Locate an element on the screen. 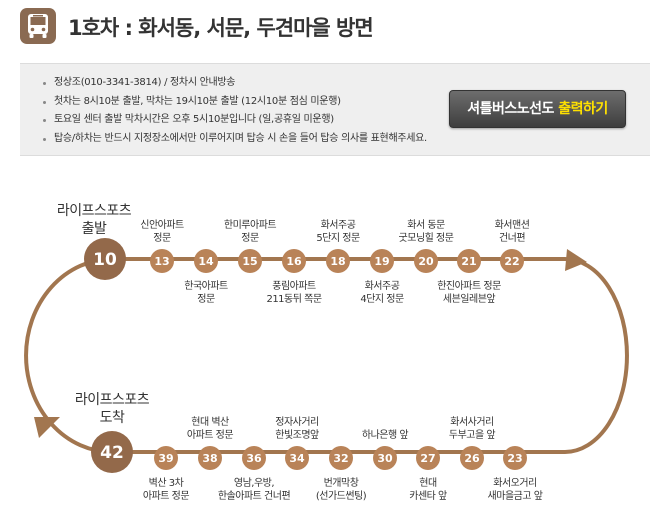 The image size is (650, 506). stop-label: 한국아파트 is located at coordinates (206, 286).